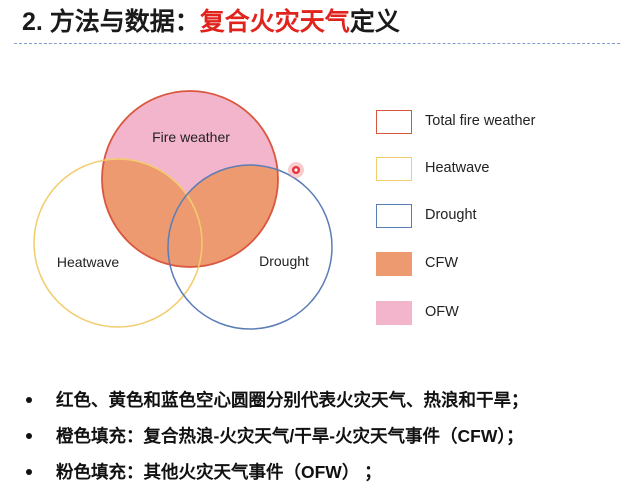  What do you see at coordinates (317, 43) in the screenshot?
I see `title-divider` at bounding box center [317, 43].